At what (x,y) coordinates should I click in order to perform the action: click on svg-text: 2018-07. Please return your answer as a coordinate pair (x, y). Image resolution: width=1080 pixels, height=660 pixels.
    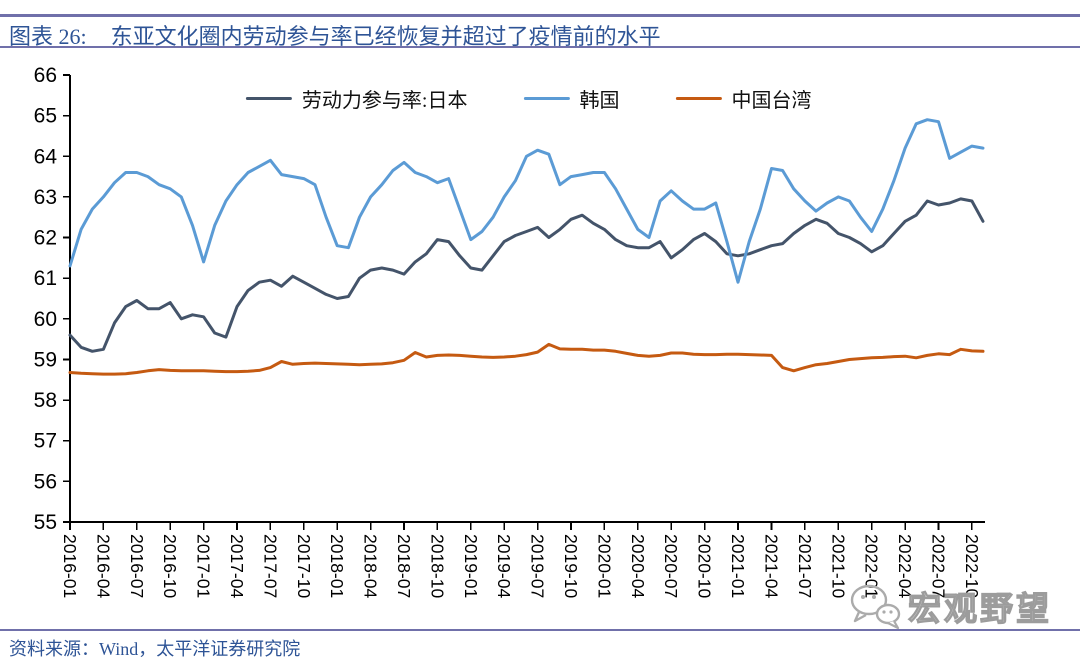
    Looking at the image, I should click on (404, 566).